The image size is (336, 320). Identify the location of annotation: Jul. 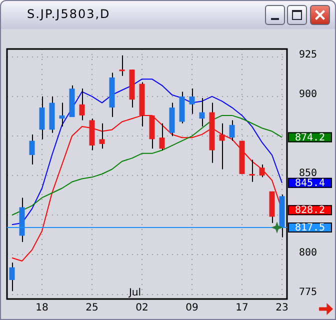
(135, 293).